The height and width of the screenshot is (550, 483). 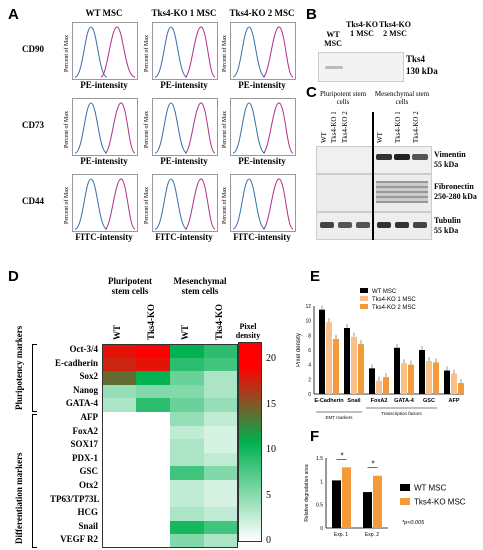 What do you see at coordinates (315, 436) in the screenshot?
I see `panel-f-letter: F` at bounding box center [315, 436].